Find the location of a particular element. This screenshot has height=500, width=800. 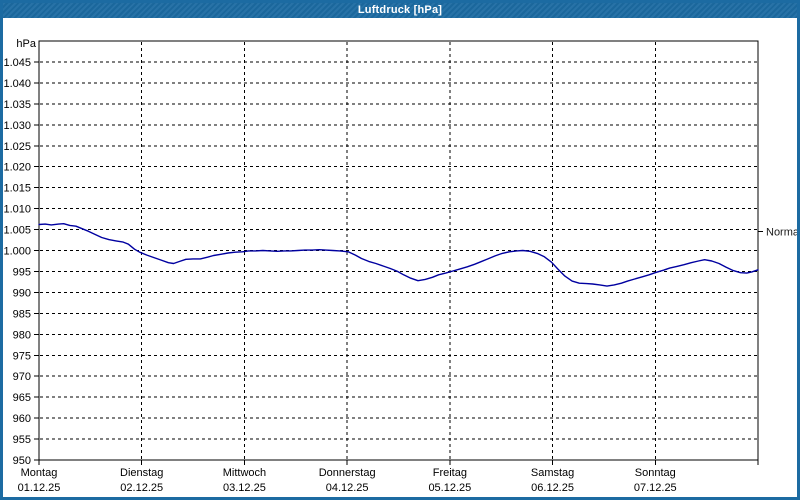

y-tick-label: 950 is located at coordinates (22, 461).